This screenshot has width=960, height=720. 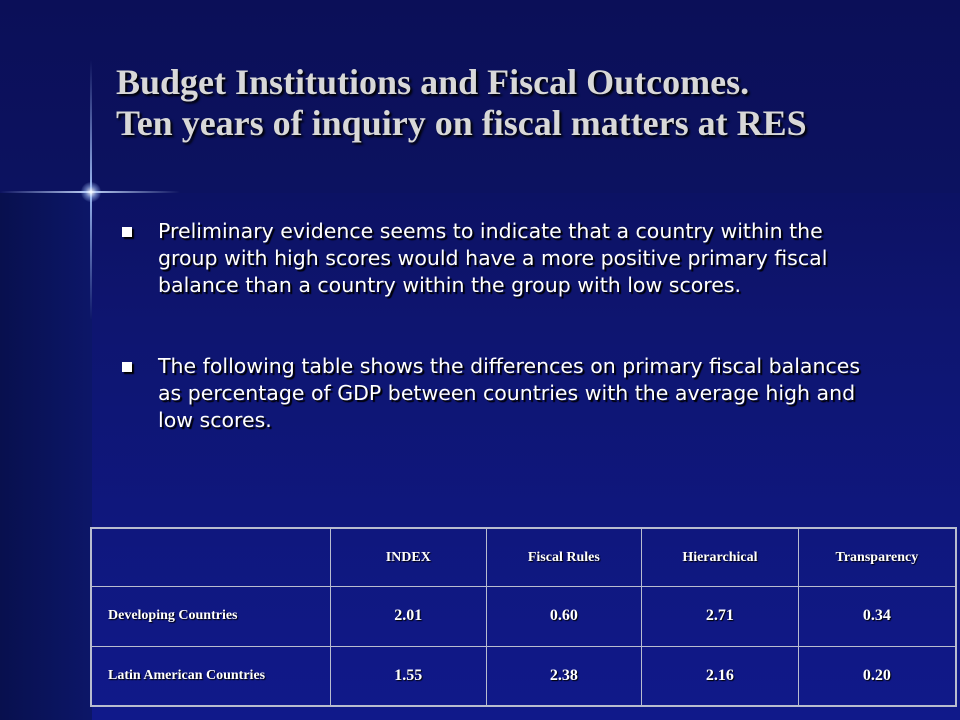 What do you see at coordinates (877, 675) in the screenshot?
I see `table-cell: 0.20` at bounding box center [877, 675].